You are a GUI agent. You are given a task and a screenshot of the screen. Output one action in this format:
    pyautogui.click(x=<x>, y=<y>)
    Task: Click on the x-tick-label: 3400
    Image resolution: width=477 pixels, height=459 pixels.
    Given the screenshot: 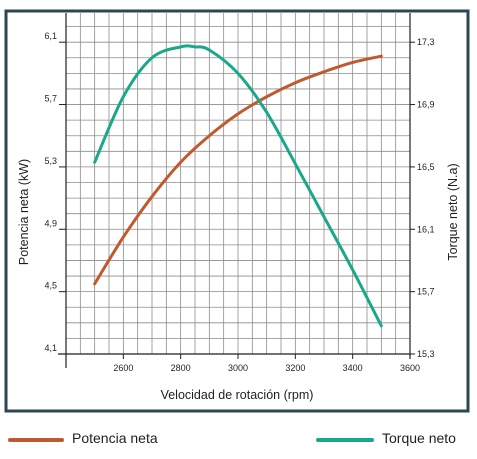 What is the action you would take?
    pyautogui.click(x=353, y=368)
    